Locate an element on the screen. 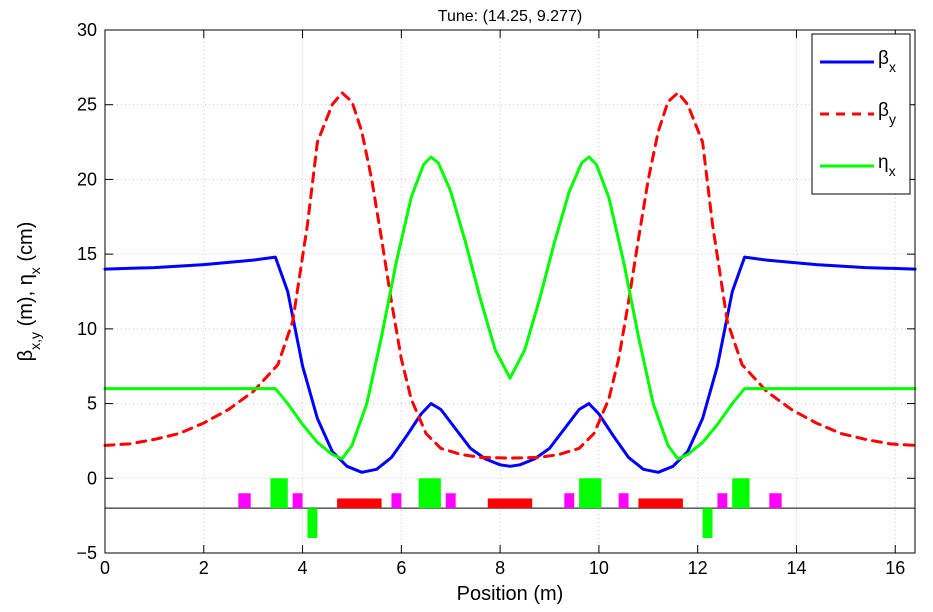 Image resolution: width=933 pixels, height=612 pixels. y-tick-label: 0 is located at coordinates (92, 478).